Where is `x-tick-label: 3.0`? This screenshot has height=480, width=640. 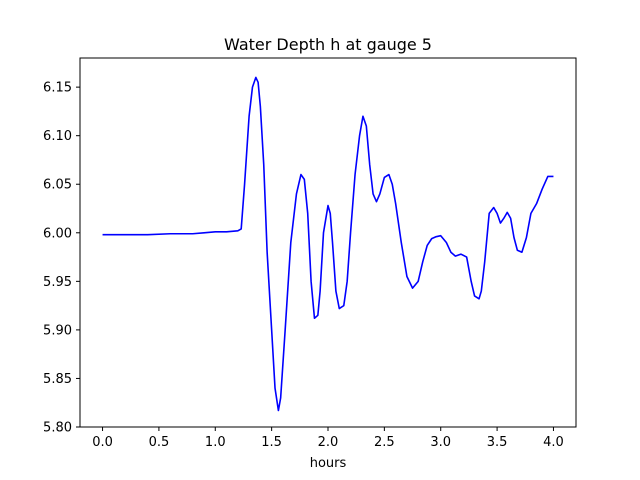 x-tick-label: 3.0 is located at coordinates (440, 442).